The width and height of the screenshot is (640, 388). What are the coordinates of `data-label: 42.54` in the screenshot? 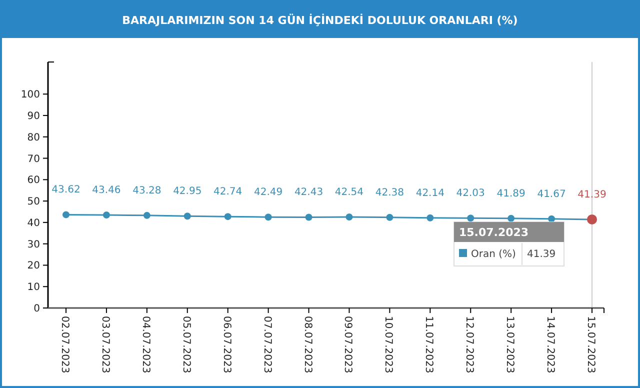 It's located at (349, 192).